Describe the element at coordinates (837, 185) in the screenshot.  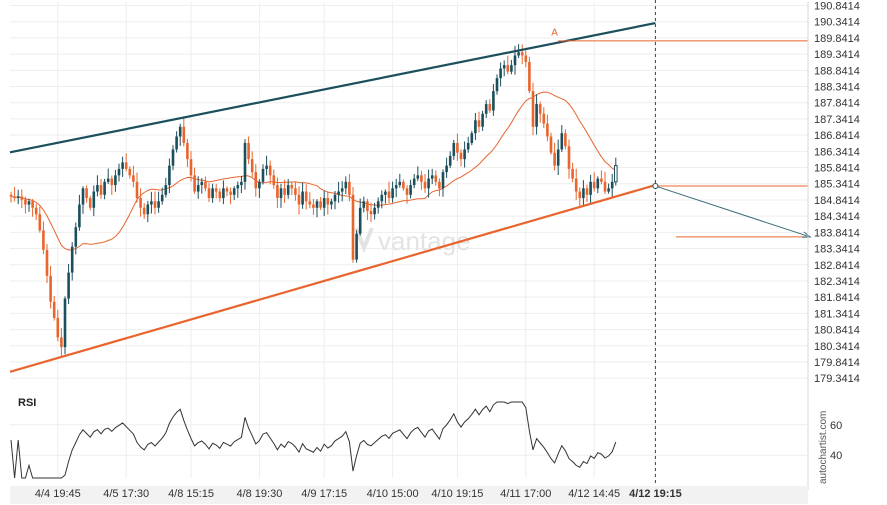
I see `price-tick-label: 185.3414` at that location.